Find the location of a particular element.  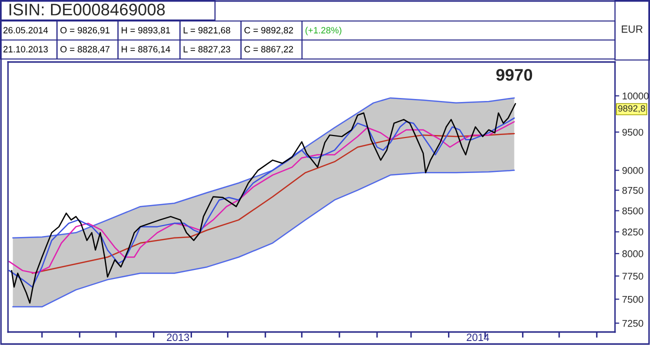

text: H = 9893,81 is located at coordinates (146, 30).